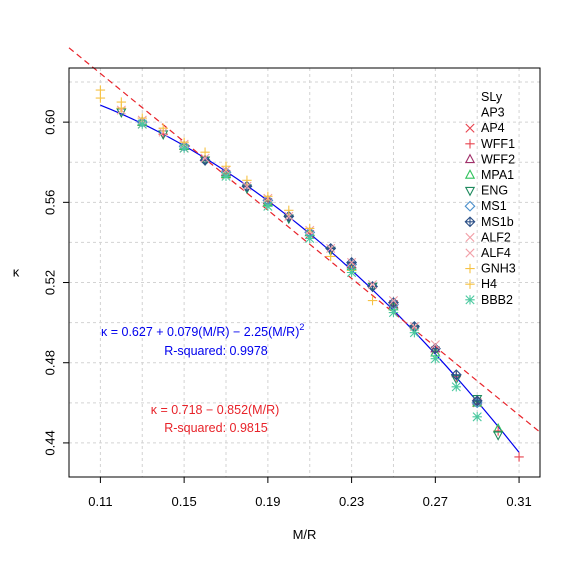  What do you see at coordinates (470, 300) in the screenshot?
I see `legend-marker-bbb2` at bounding box center [470, 300].